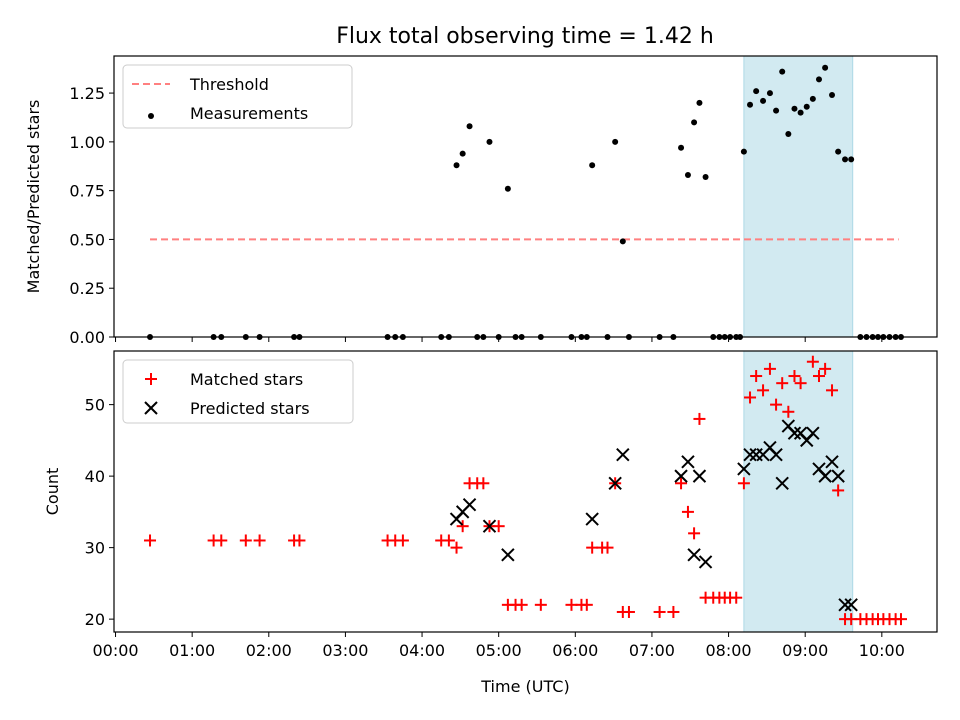 This screenshot has width=960, height=720. What do you see at coordinates (250, 408) in the screenshot?
I see `legend-label: Predicted stars` at bounding box center [250, 408].